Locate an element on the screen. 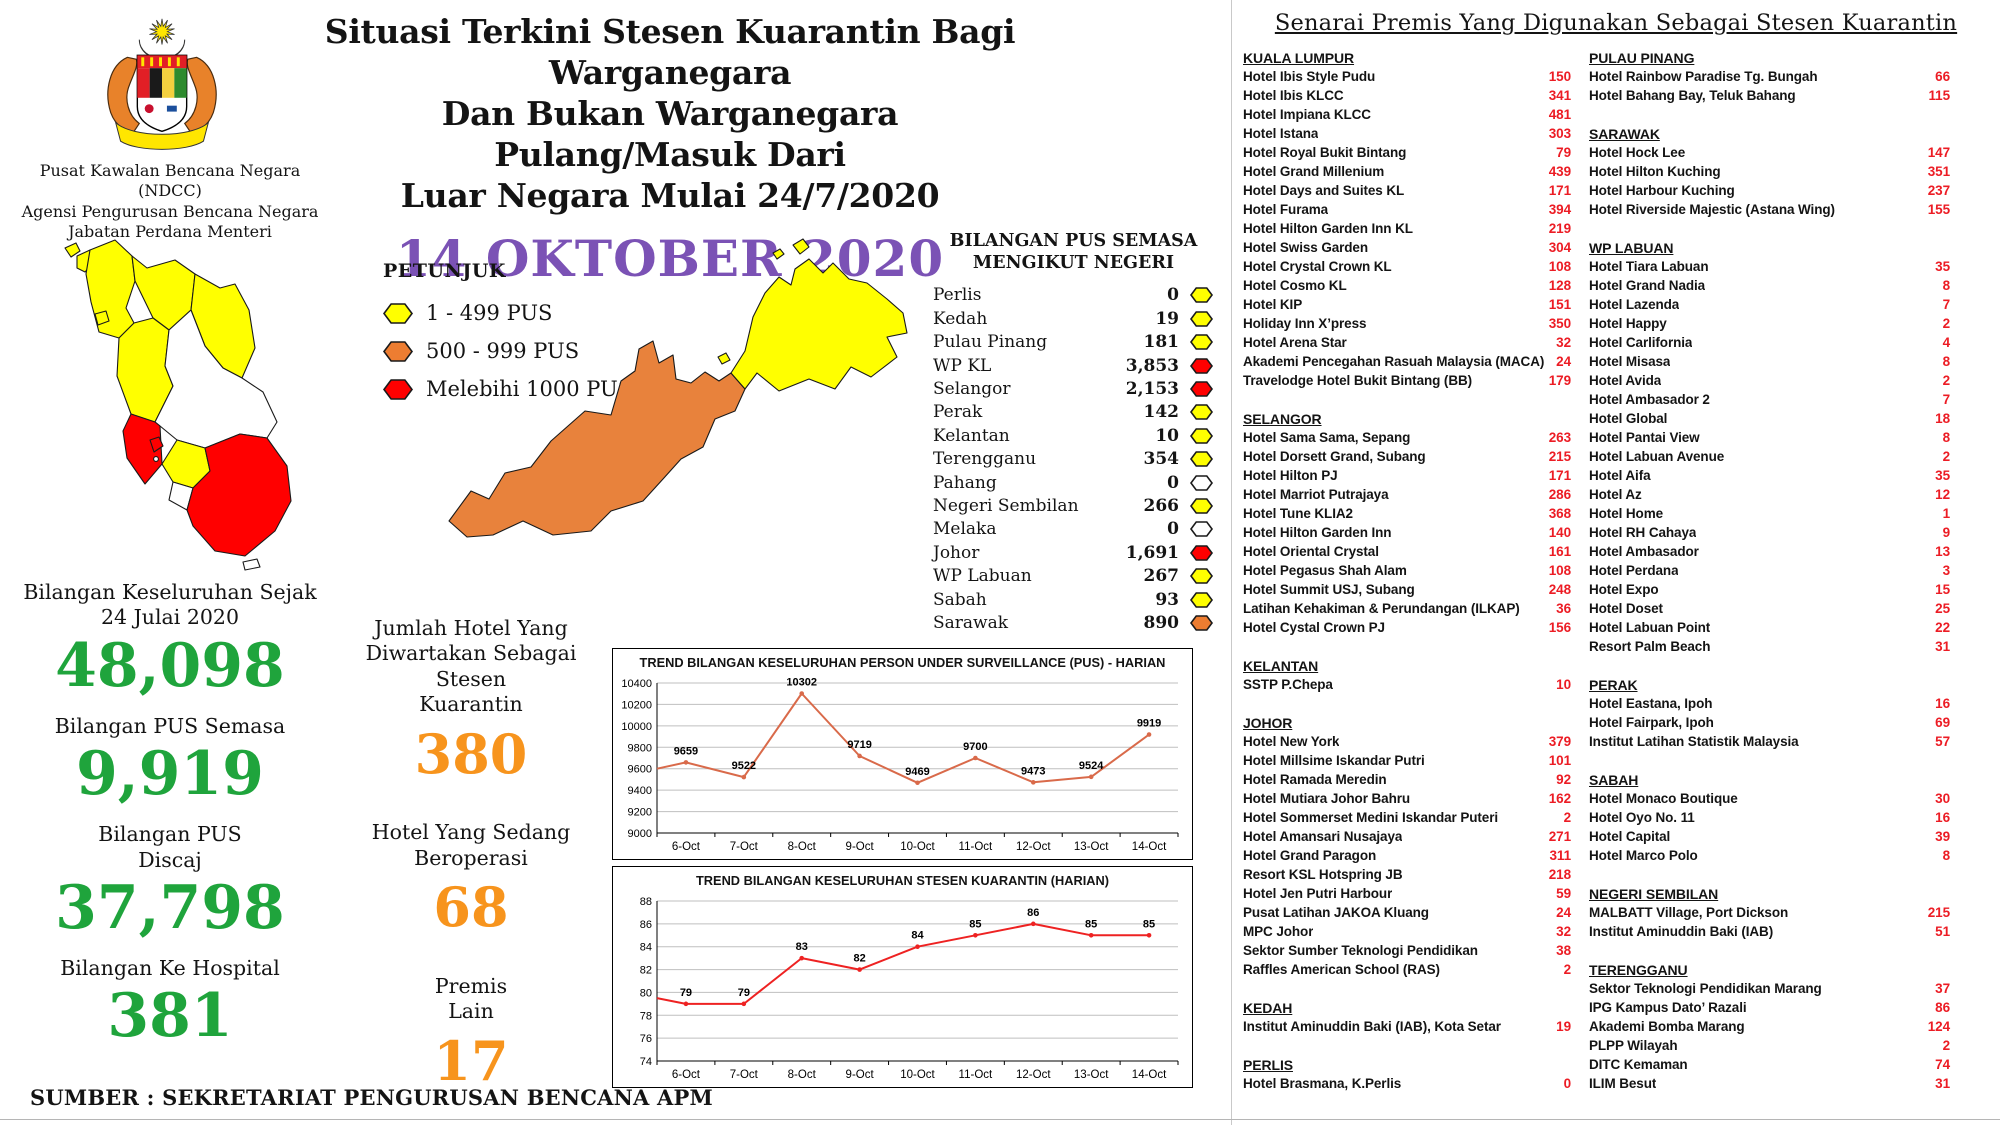 The image size is (2000, 1125). premises-item-value: 286 is located at coordinates (1559, 494).